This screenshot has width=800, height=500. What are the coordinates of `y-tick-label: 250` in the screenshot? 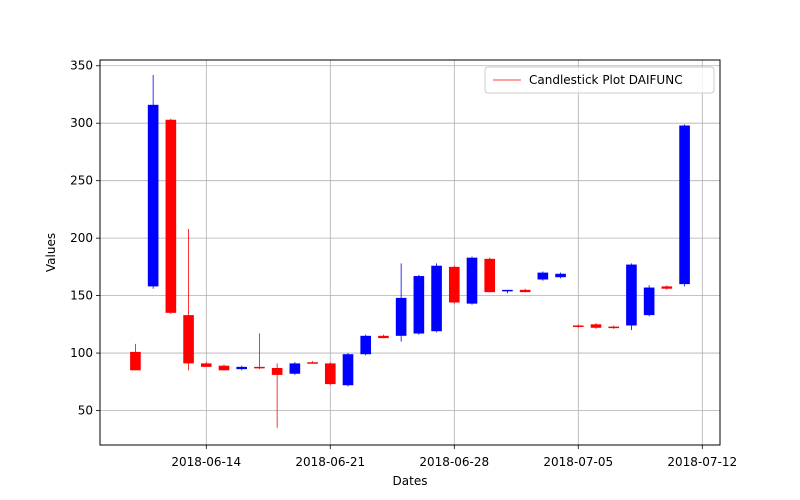 It's located at (81, 181).